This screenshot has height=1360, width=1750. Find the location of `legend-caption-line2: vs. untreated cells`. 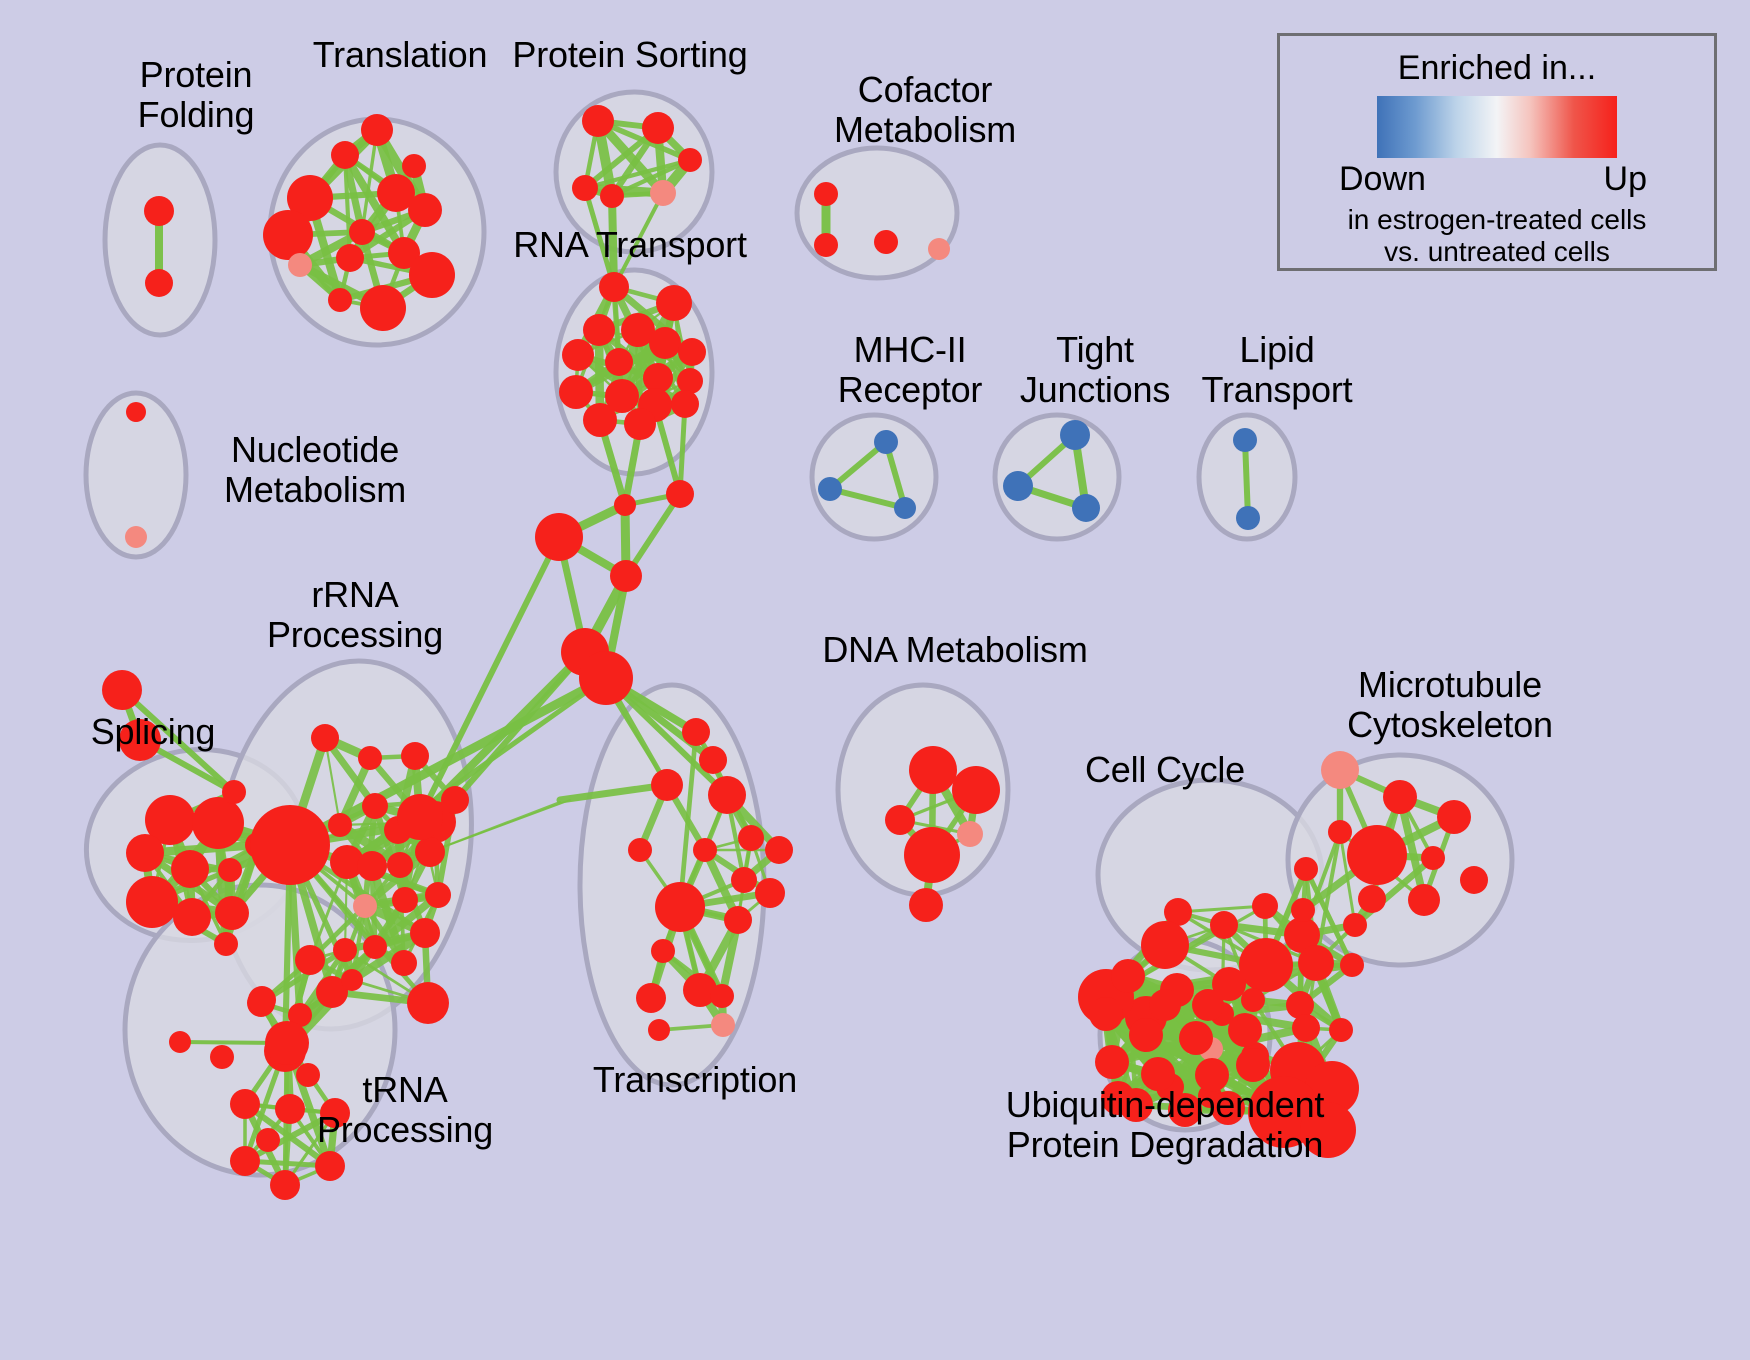

legend-caption-line2: vs. untreated cells is located at coordinates (1497, 252).